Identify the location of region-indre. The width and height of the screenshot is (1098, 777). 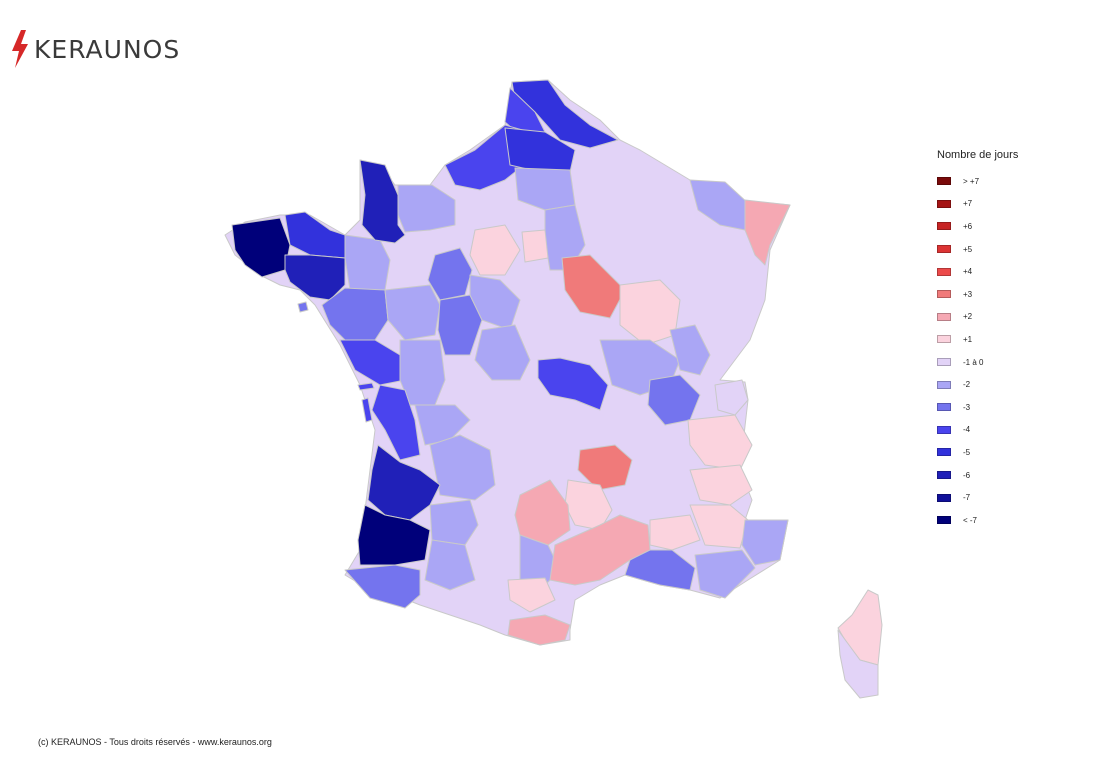
(502, 352).